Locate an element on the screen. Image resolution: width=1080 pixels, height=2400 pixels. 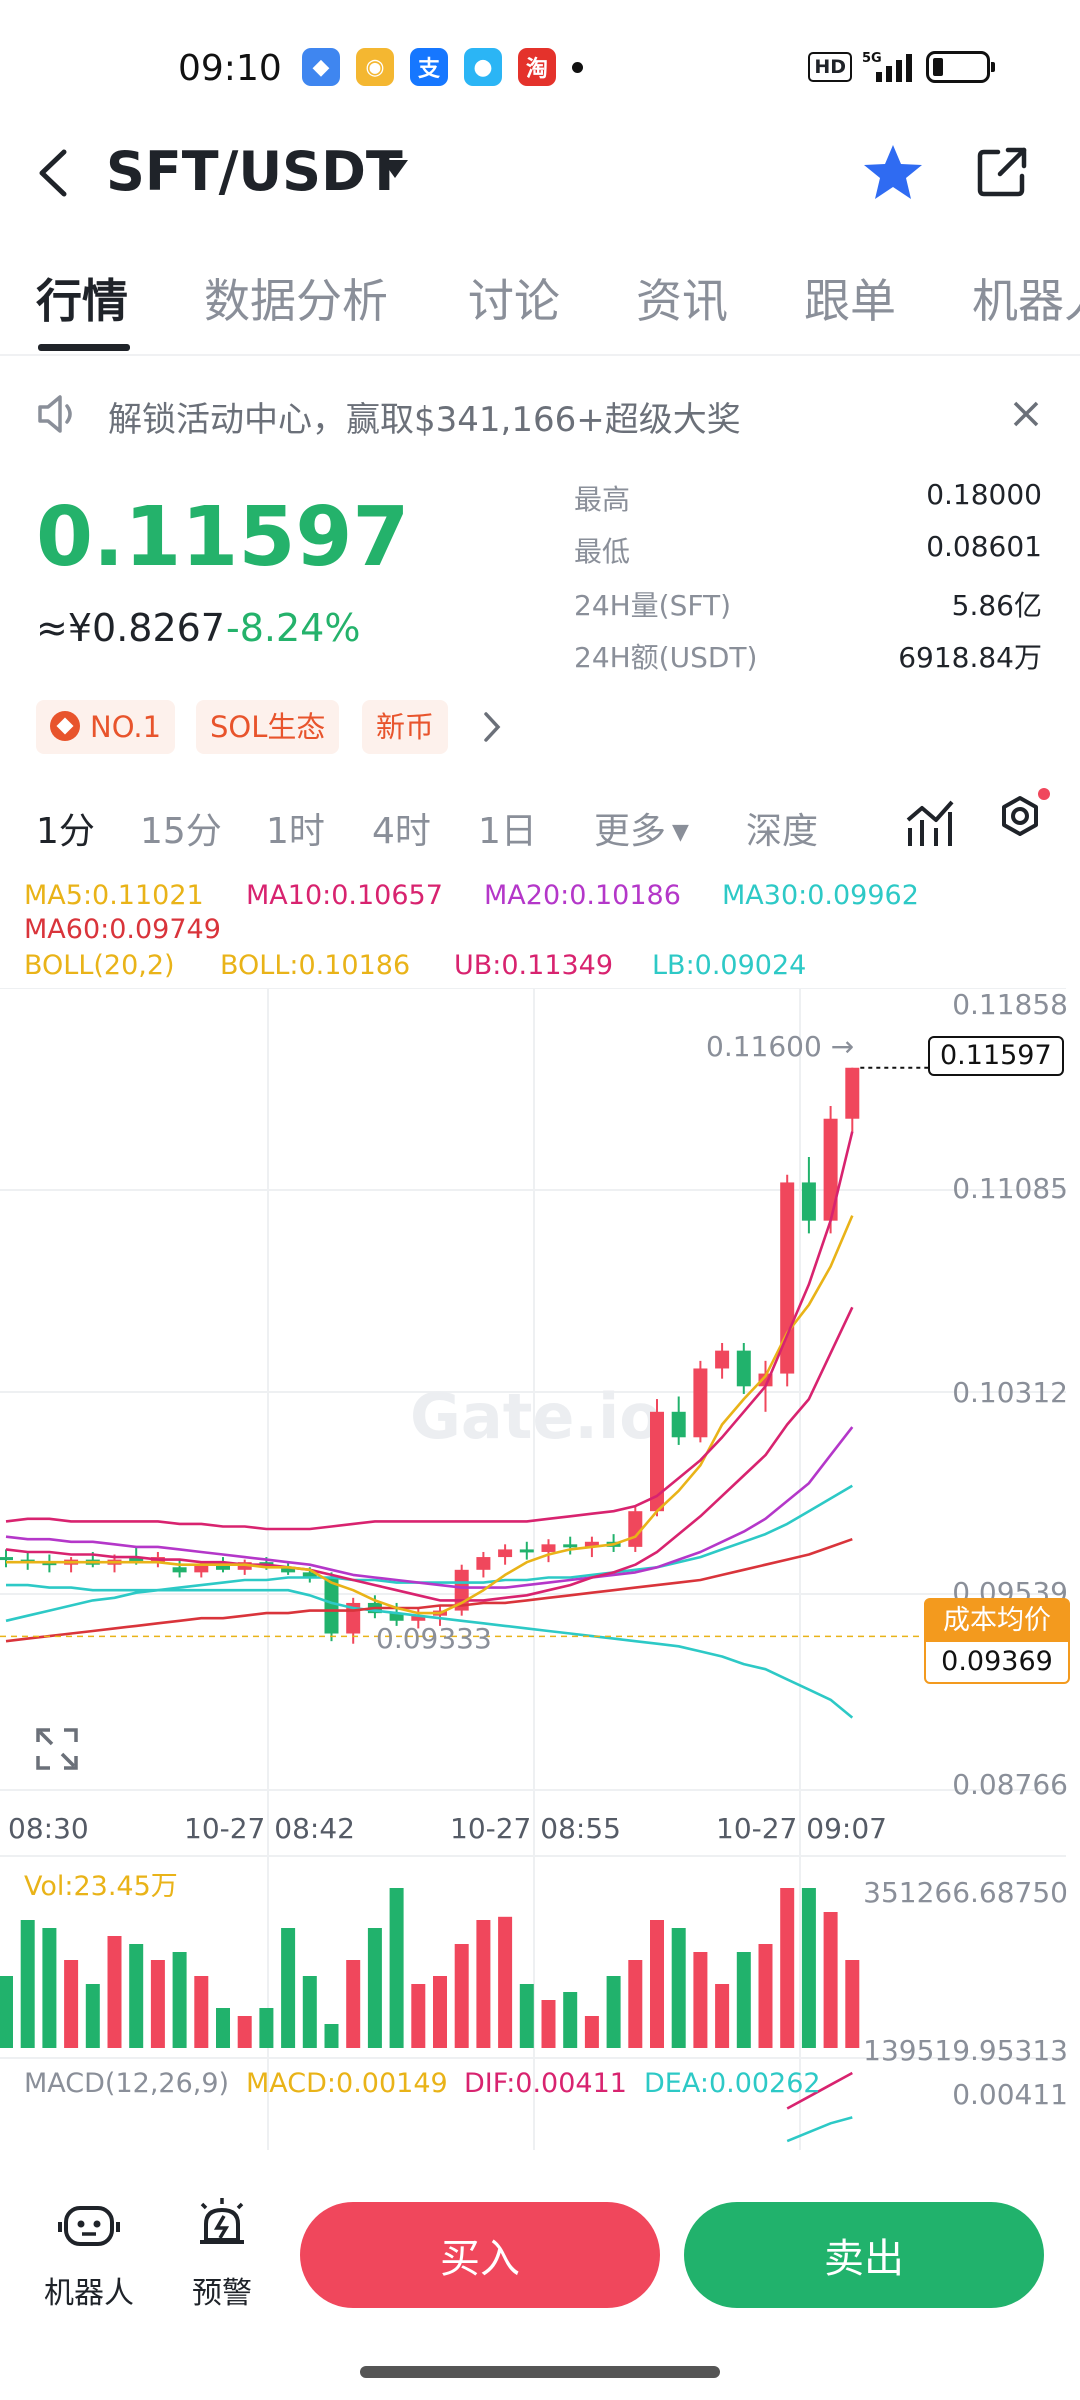
stat-label-high: 最高 is located at coordinates (602, 499).